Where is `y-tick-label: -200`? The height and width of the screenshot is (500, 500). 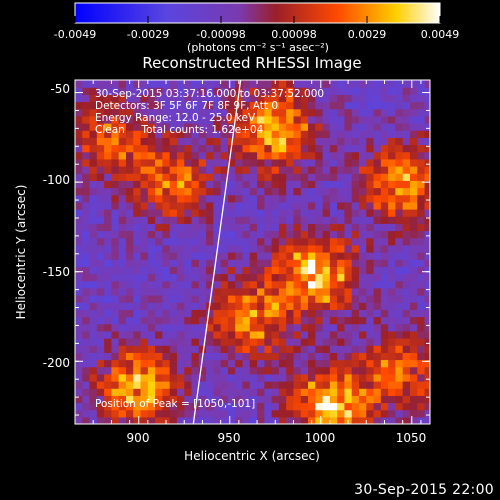 y-tick-label: -200 is located at coordinates (56, 363).